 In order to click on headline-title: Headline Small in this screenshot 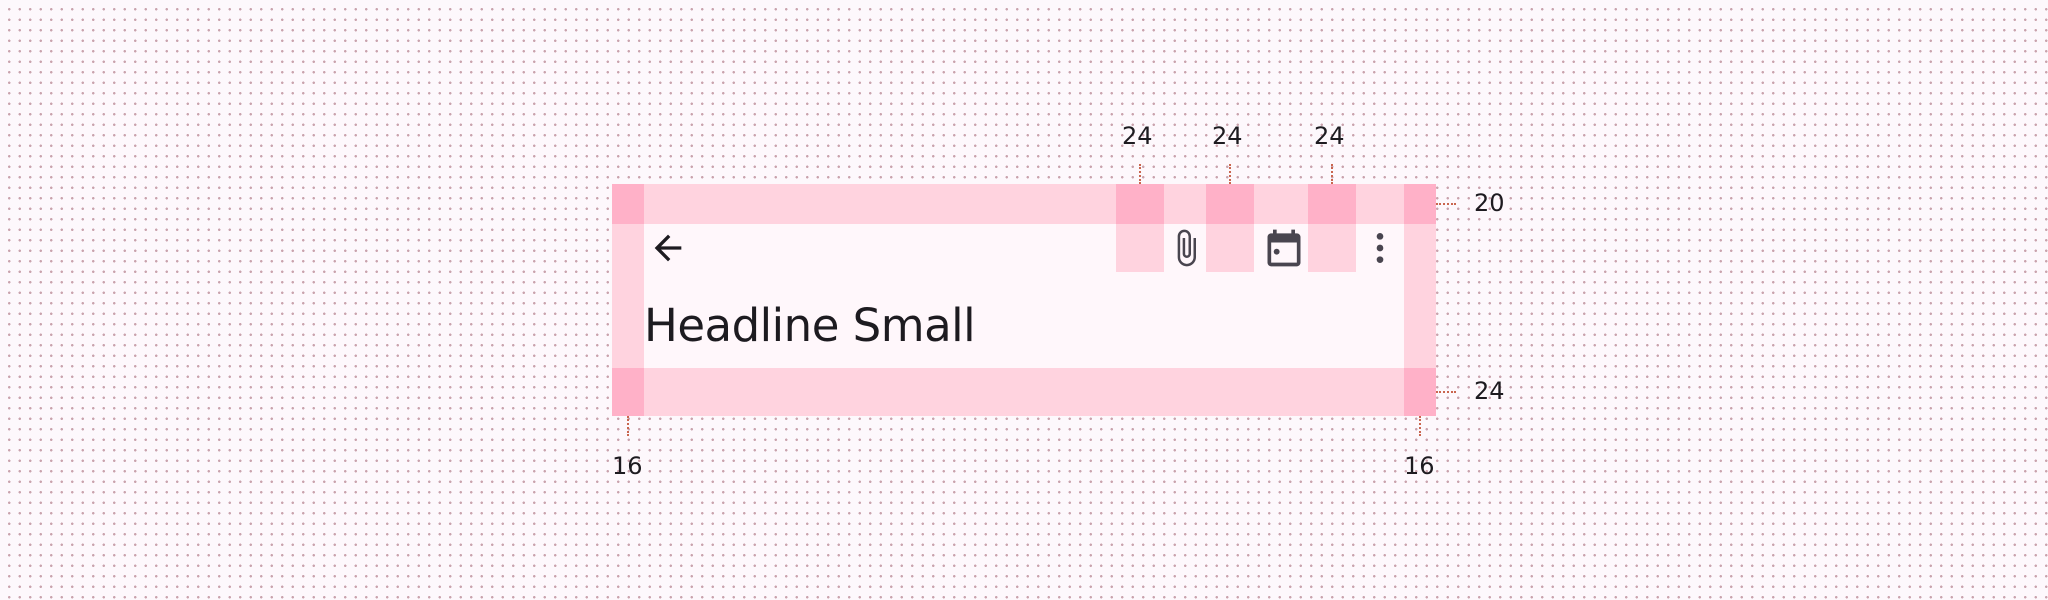, I will do `click(810, 325)`.